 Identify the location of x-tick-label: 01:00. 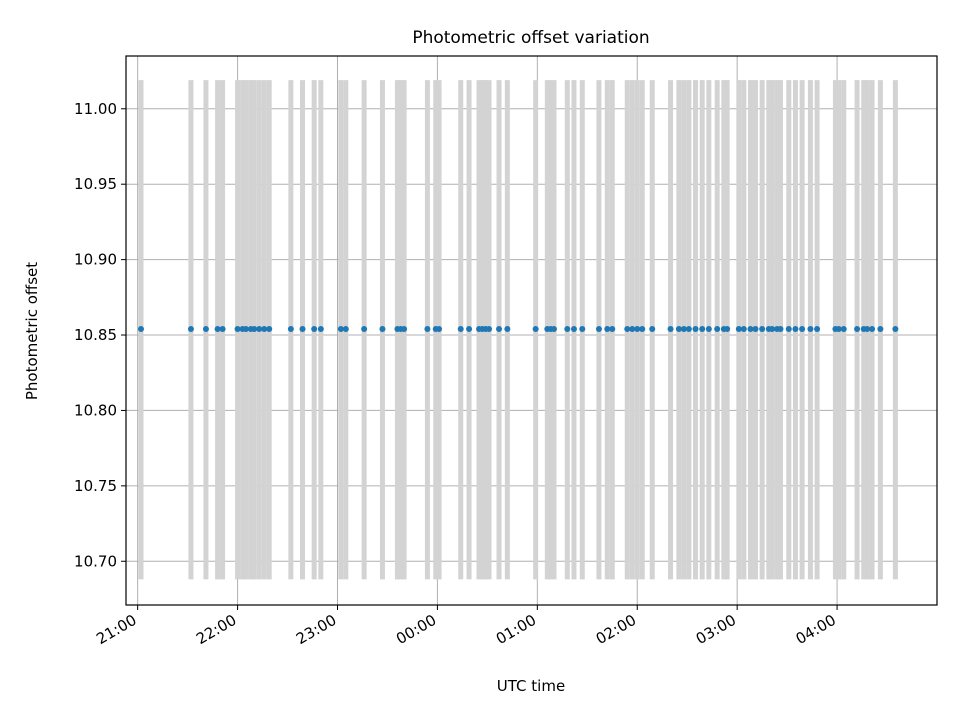
(516, 629).